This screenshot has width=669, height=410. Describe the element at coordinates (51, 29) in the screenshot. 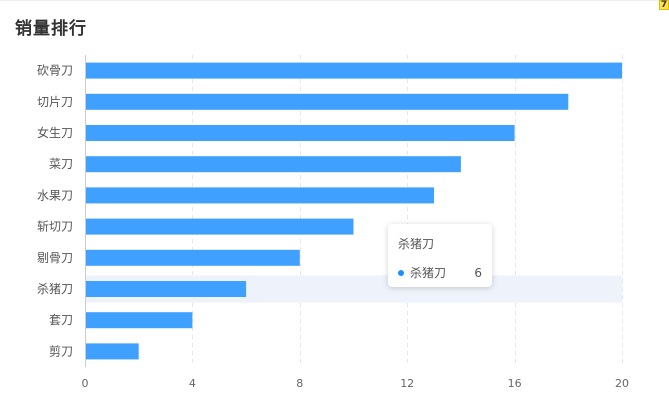

I see `chart-title: 销量排行` at that location.